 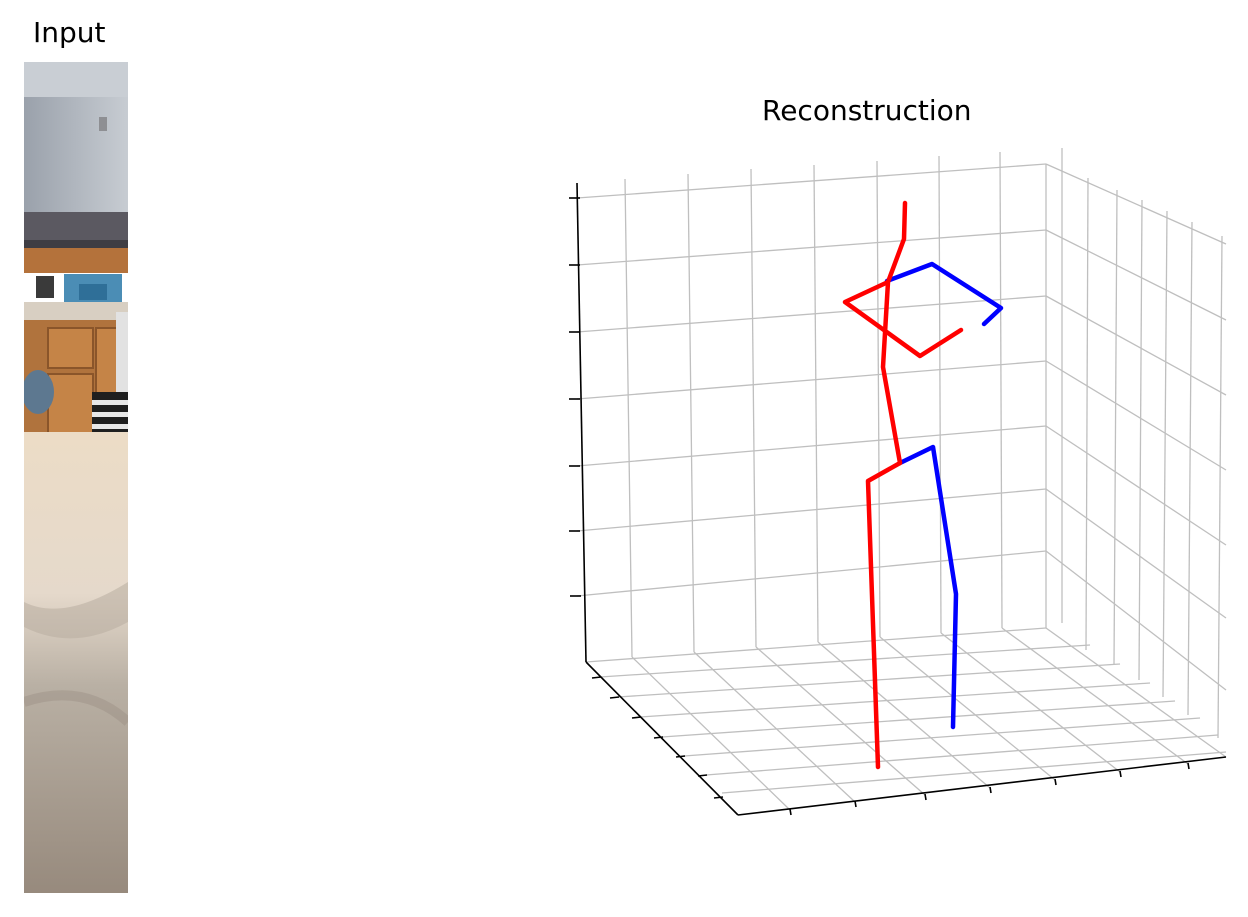 What do you see at coordinates (928, 587) in the screenshot?
I see `right-leg` at bounding box center [928, 587].